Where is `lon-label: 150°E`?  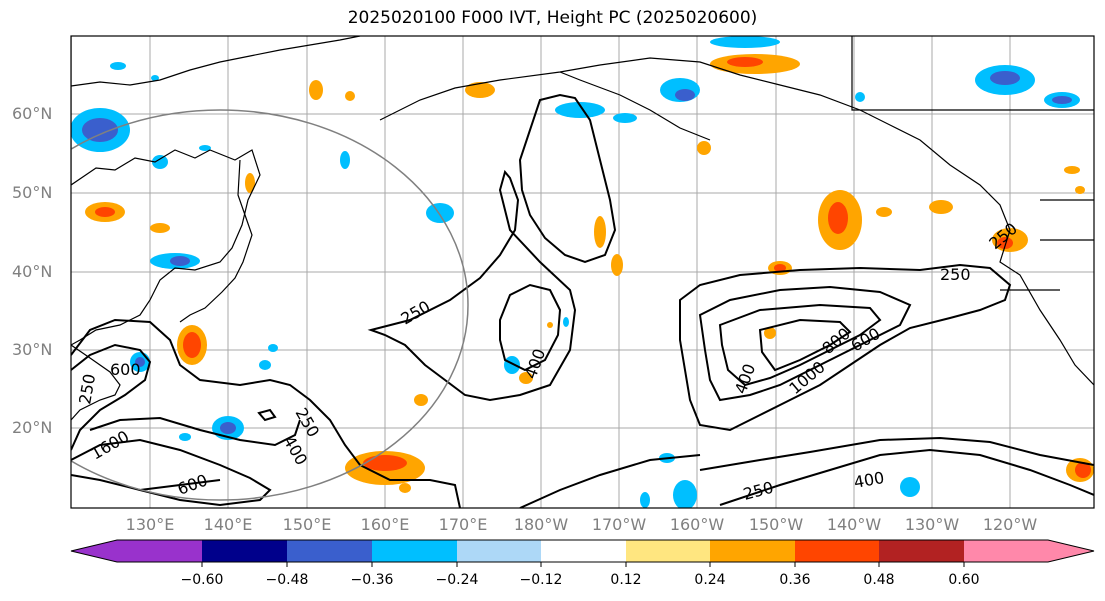 lon-label: 150°E is located at coordinates (307, 524).